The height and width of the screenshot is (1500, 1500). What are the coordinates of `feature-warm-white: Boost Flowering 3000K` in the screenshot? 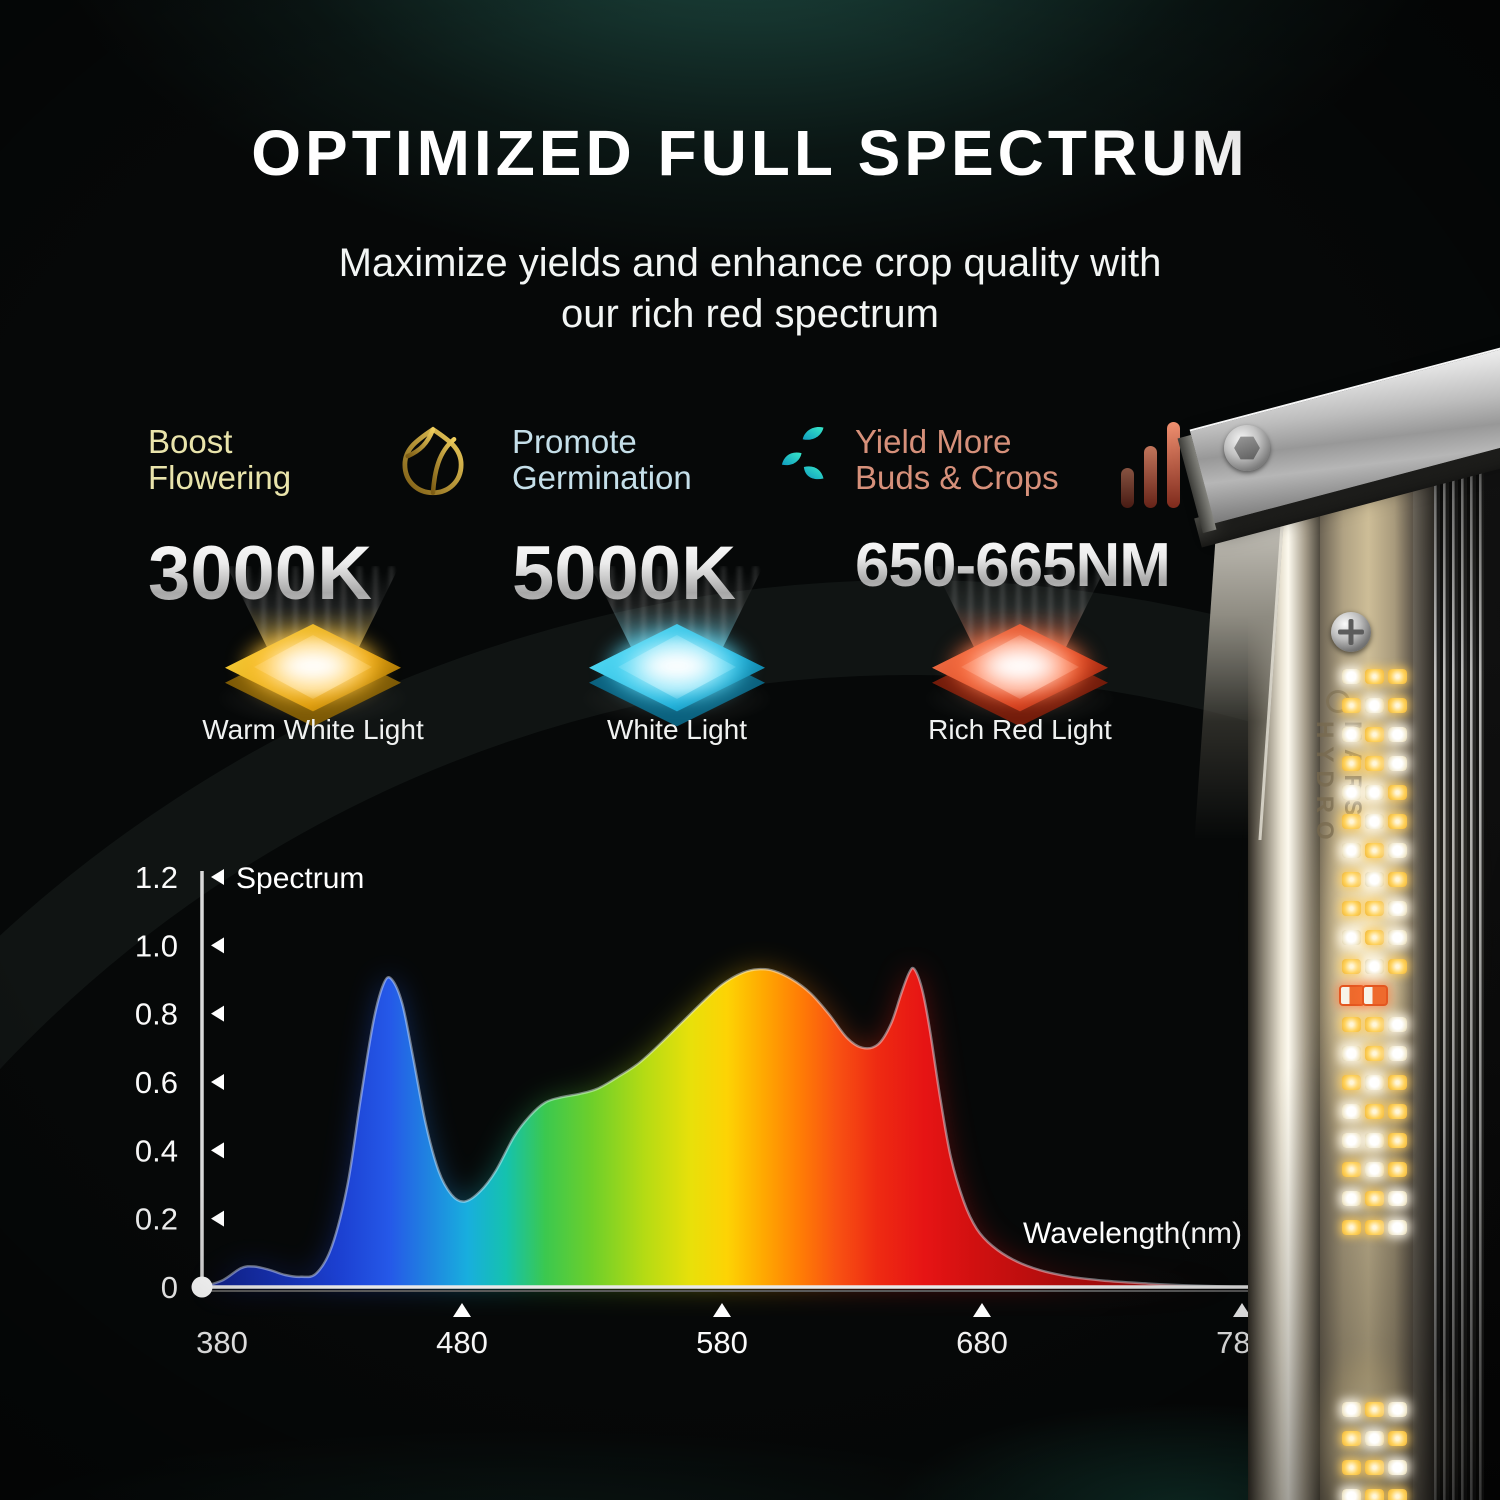 It's located at (313, 589).